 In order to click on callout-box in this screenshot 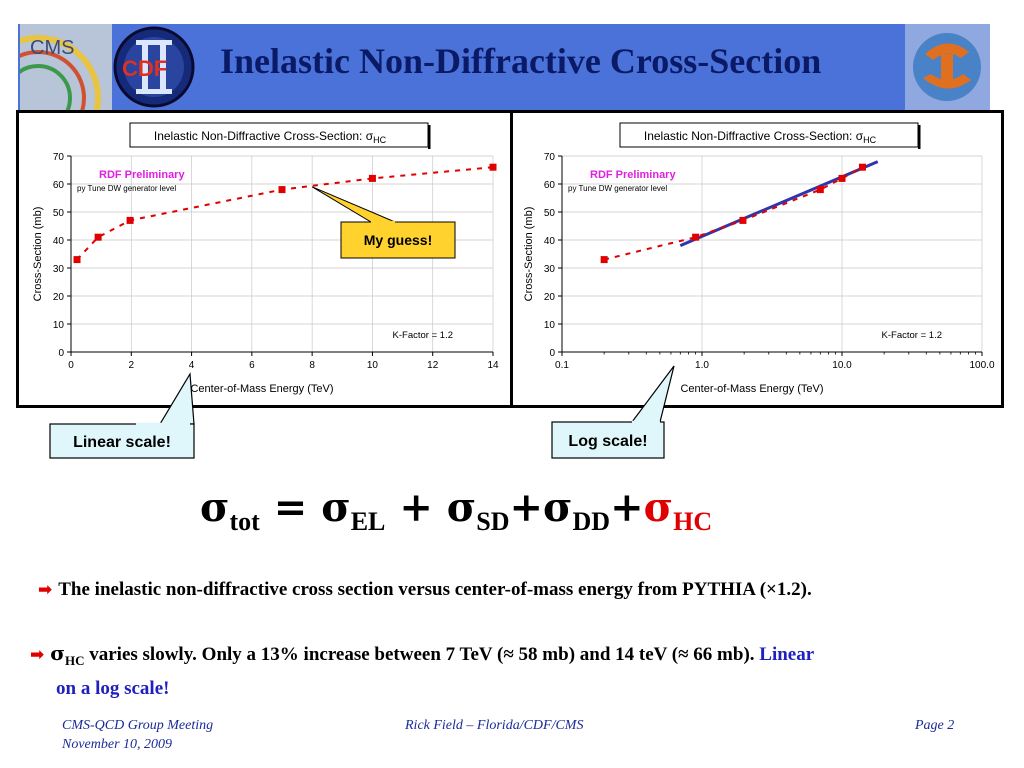, I will do `click(398, 240)`.